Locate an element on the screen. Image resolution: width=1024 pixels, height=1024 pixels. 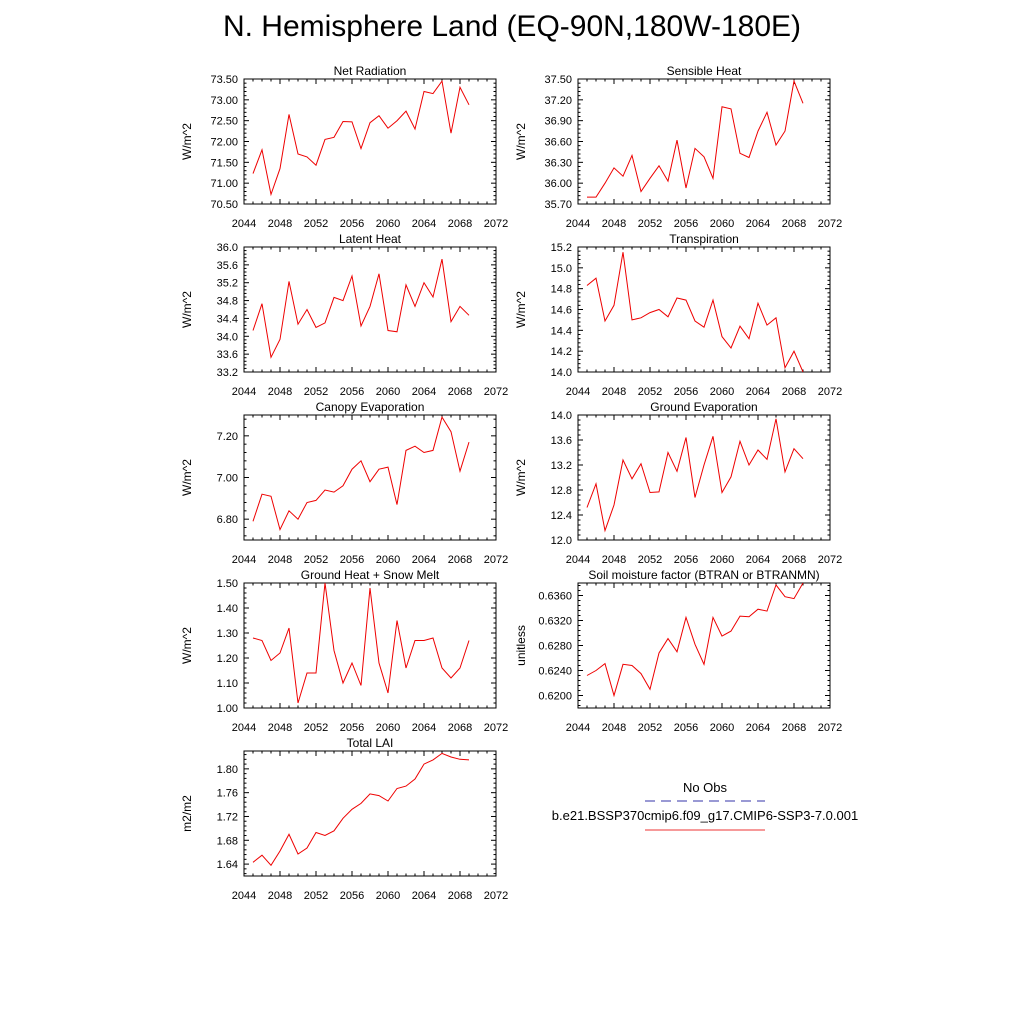
chart-title: Transpiration is located at coordinates (704, 239).